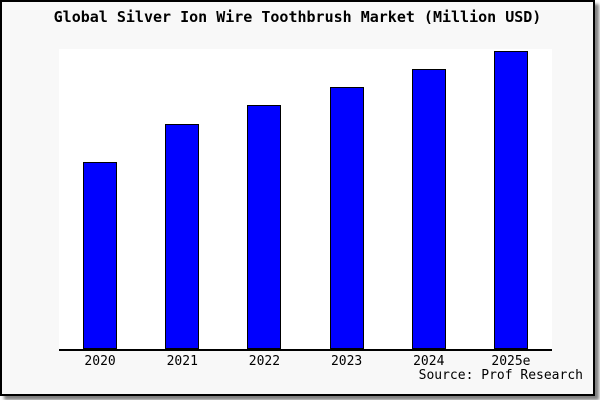  Describe the element at coordinates (511, 361) in the screenshot. I see `x-tick-2025e: 2025e` at that location.